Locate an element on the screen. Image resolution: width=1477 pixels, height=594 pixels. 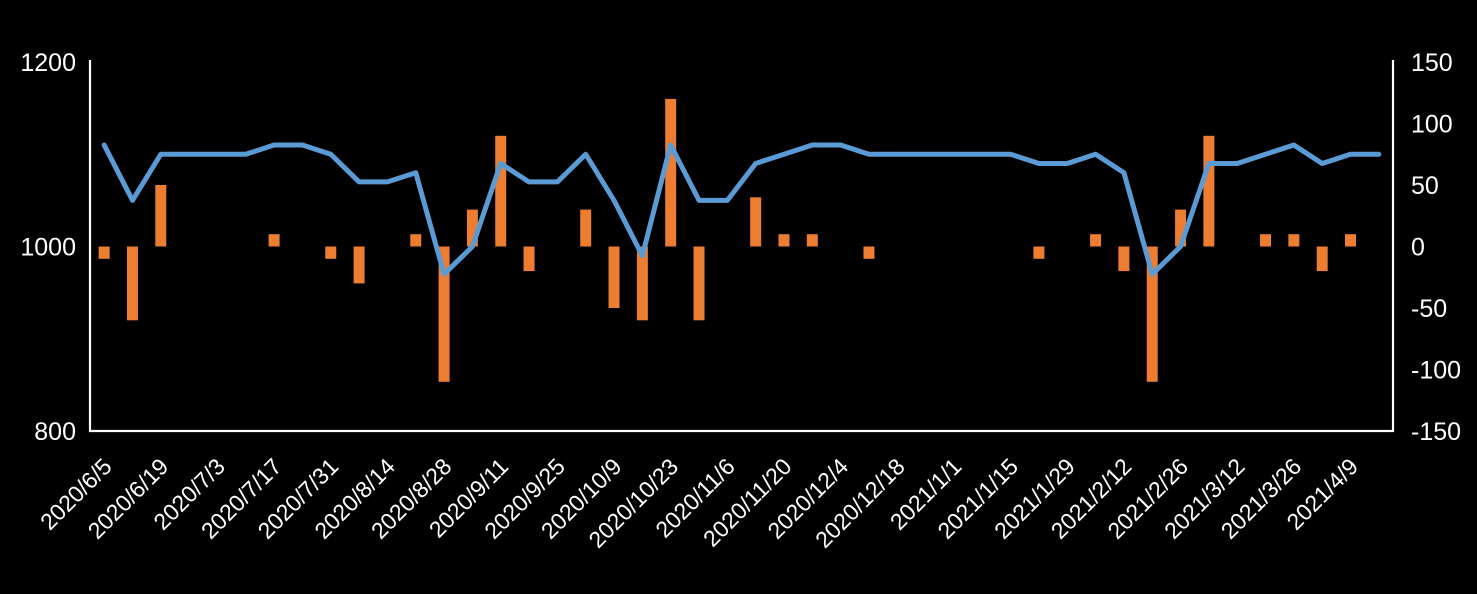
left-axis-tick-label: 1200 is located at coordinates (48, 63).